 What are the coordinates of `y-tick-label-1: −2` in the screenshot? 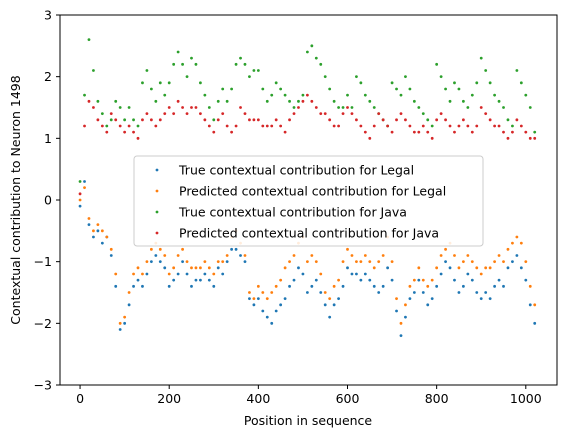 It's located at (43, 323).